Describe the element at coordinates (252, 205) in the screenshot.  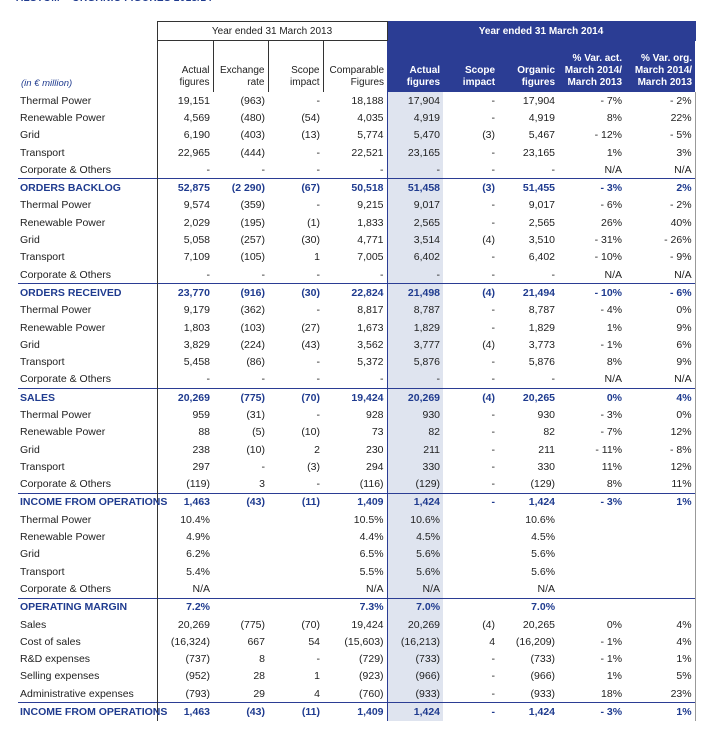
I see `cell: (359)` at that location.